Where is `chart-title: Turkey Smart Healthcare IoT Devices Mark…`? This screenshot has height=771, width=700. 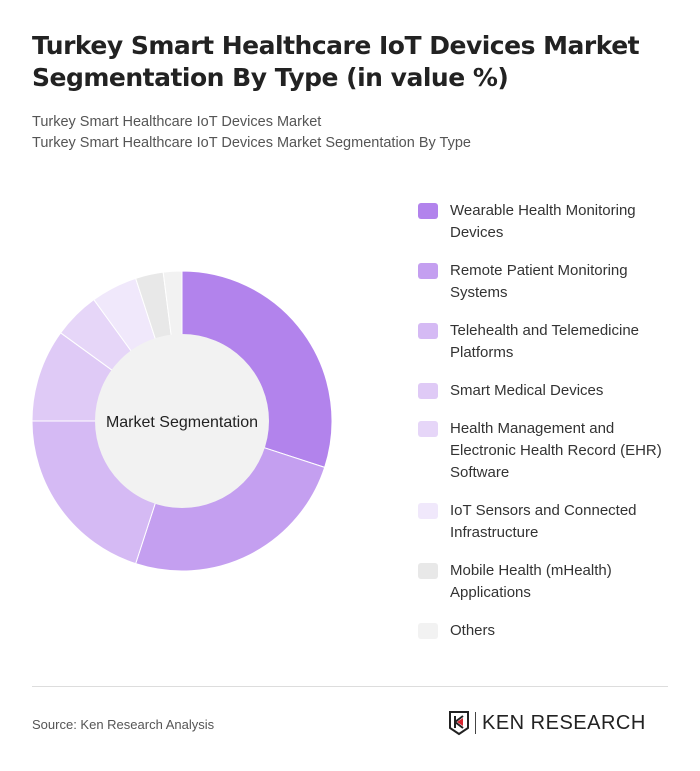
chart-title: Turkey Smart Healthcare IoT Devices Mark… is located at coordinates (336, 61).